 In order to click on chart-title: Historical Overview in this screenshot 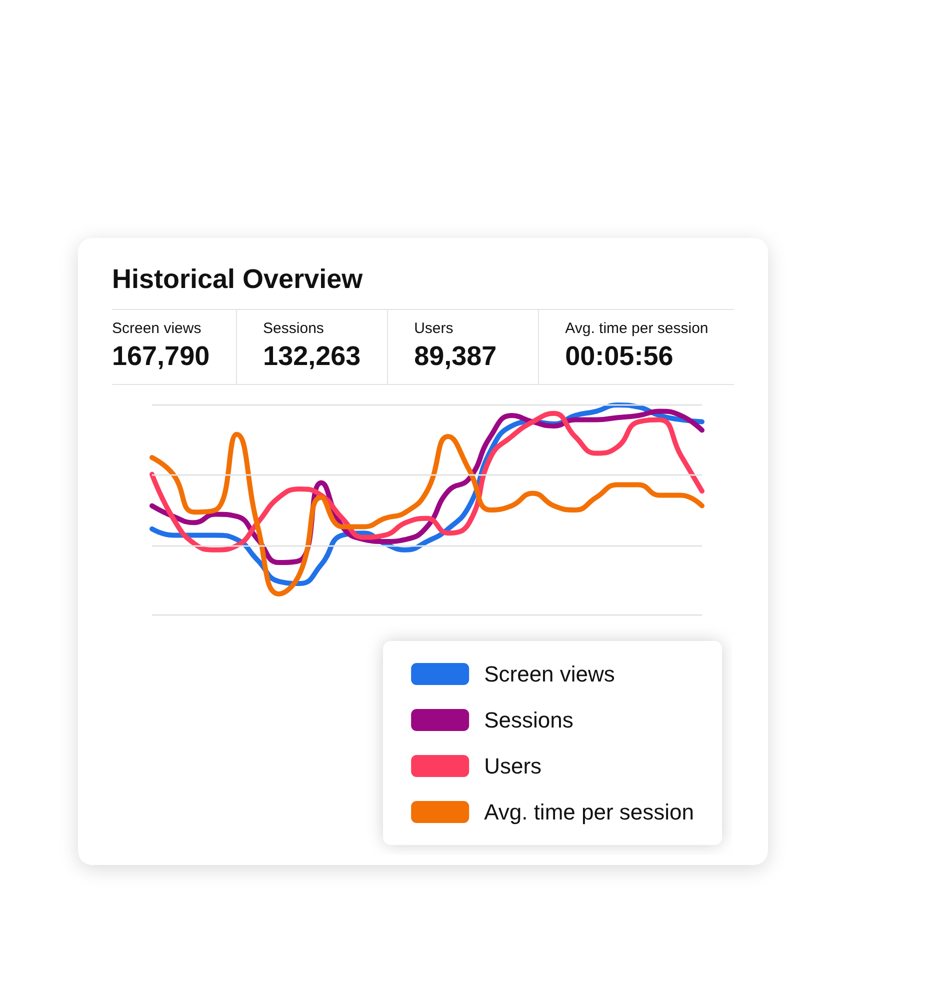, I will do `click(238, 279)`.